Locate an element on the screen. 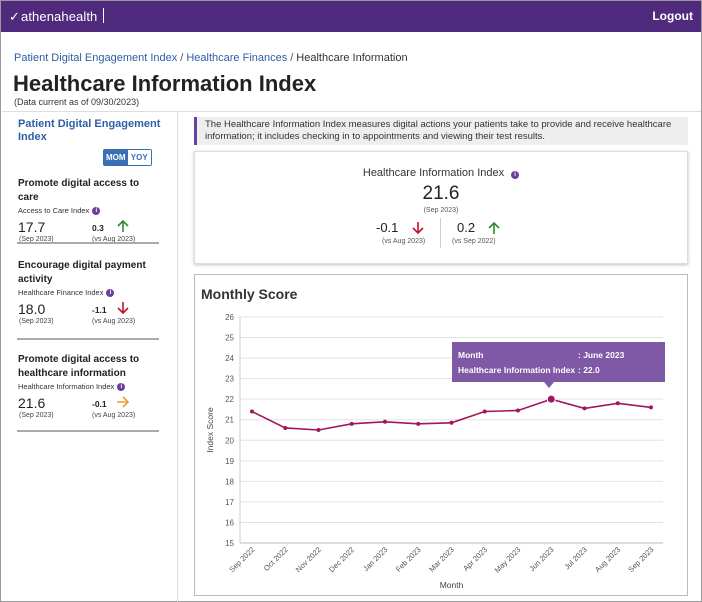  y-tick-label: 18 is located at coordinates (229, 481).